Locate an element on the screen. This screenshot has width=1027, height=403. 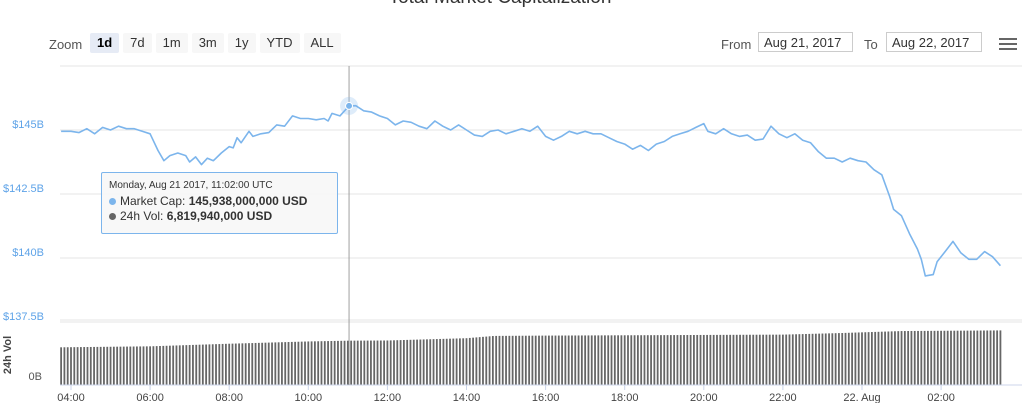
zoom-1d-button: 1d is located at coordinates (105, 43).